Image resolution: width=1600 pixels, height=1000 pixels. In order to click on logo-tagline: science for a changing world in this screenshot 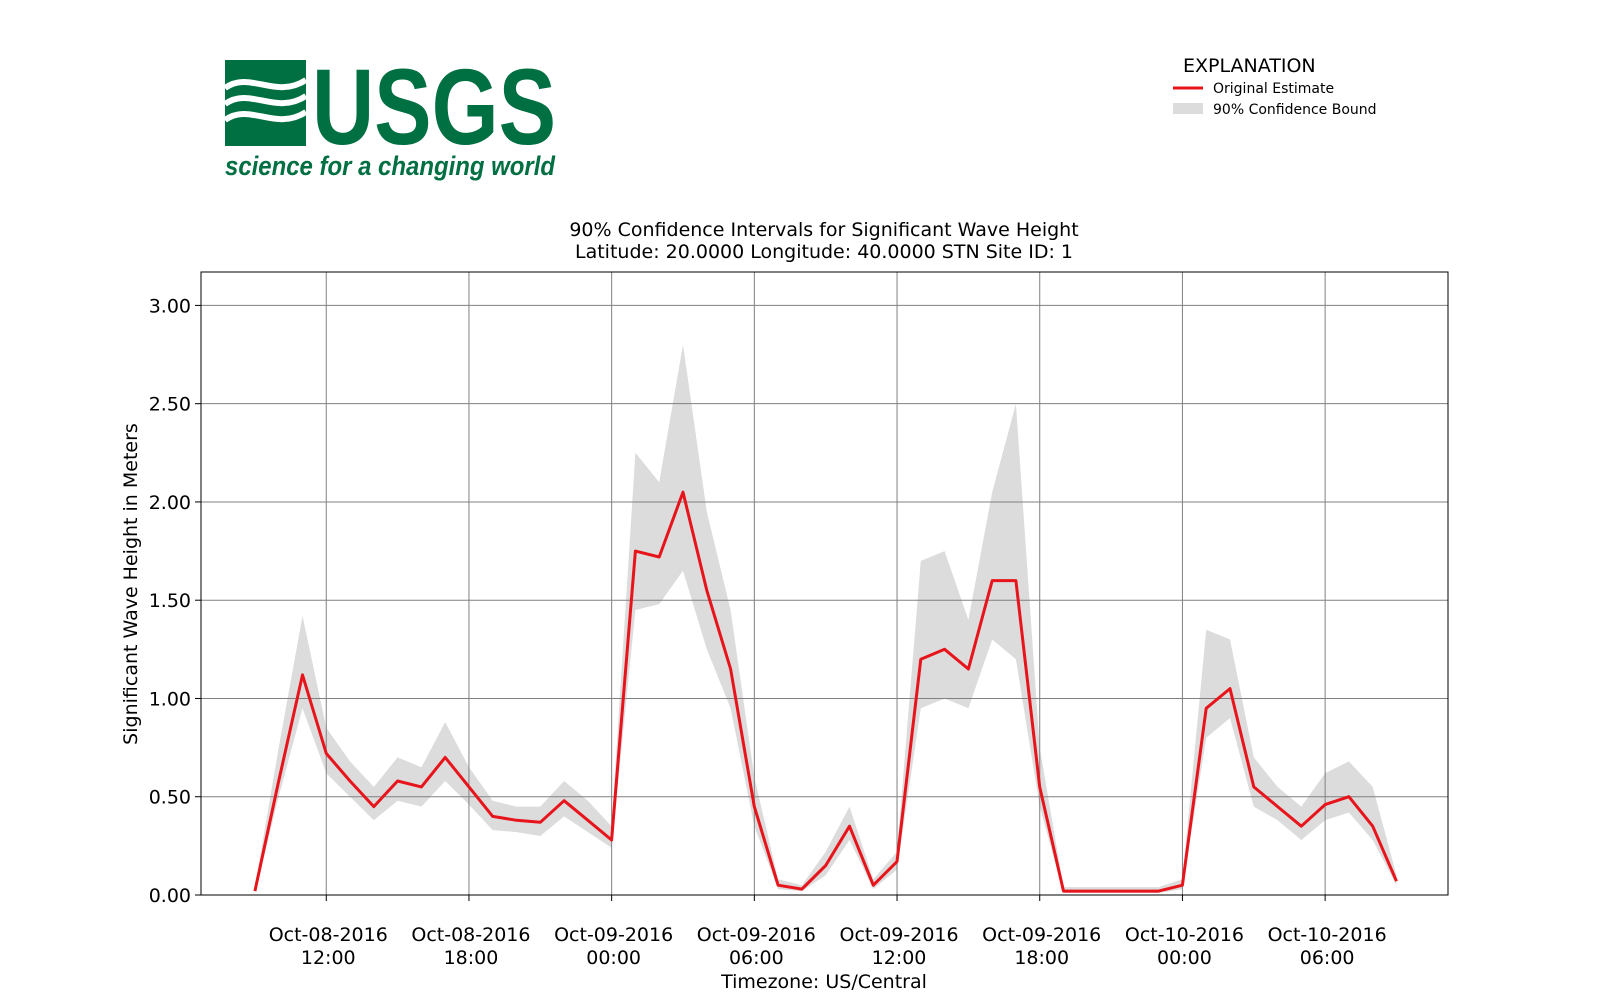, I will do `click(390, 166)`.